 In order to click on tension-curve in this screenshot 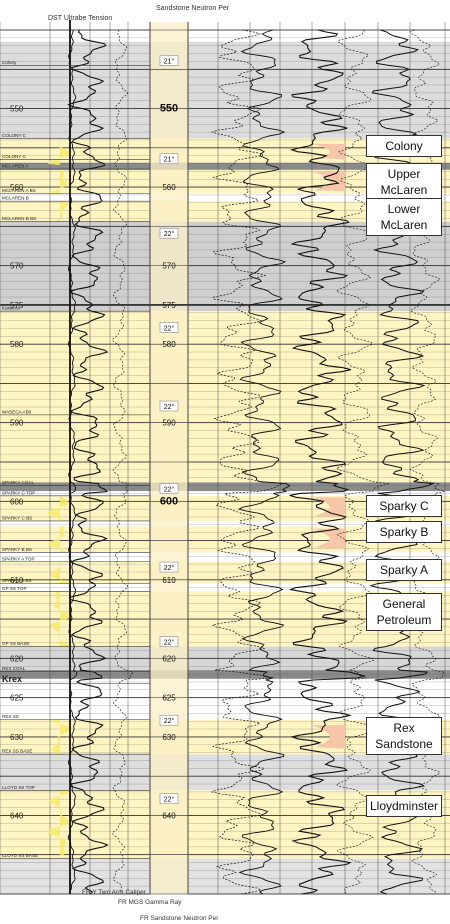, I will do `click(122, 462)`.